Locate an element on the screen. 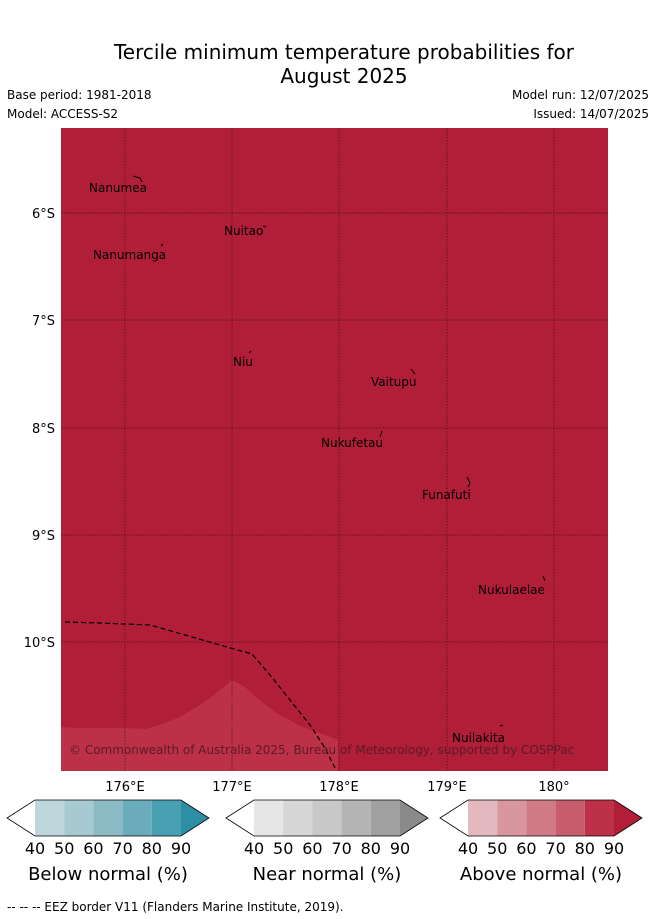  colorbar-below-tick-90: 90 is located at coordinates (181, 848).